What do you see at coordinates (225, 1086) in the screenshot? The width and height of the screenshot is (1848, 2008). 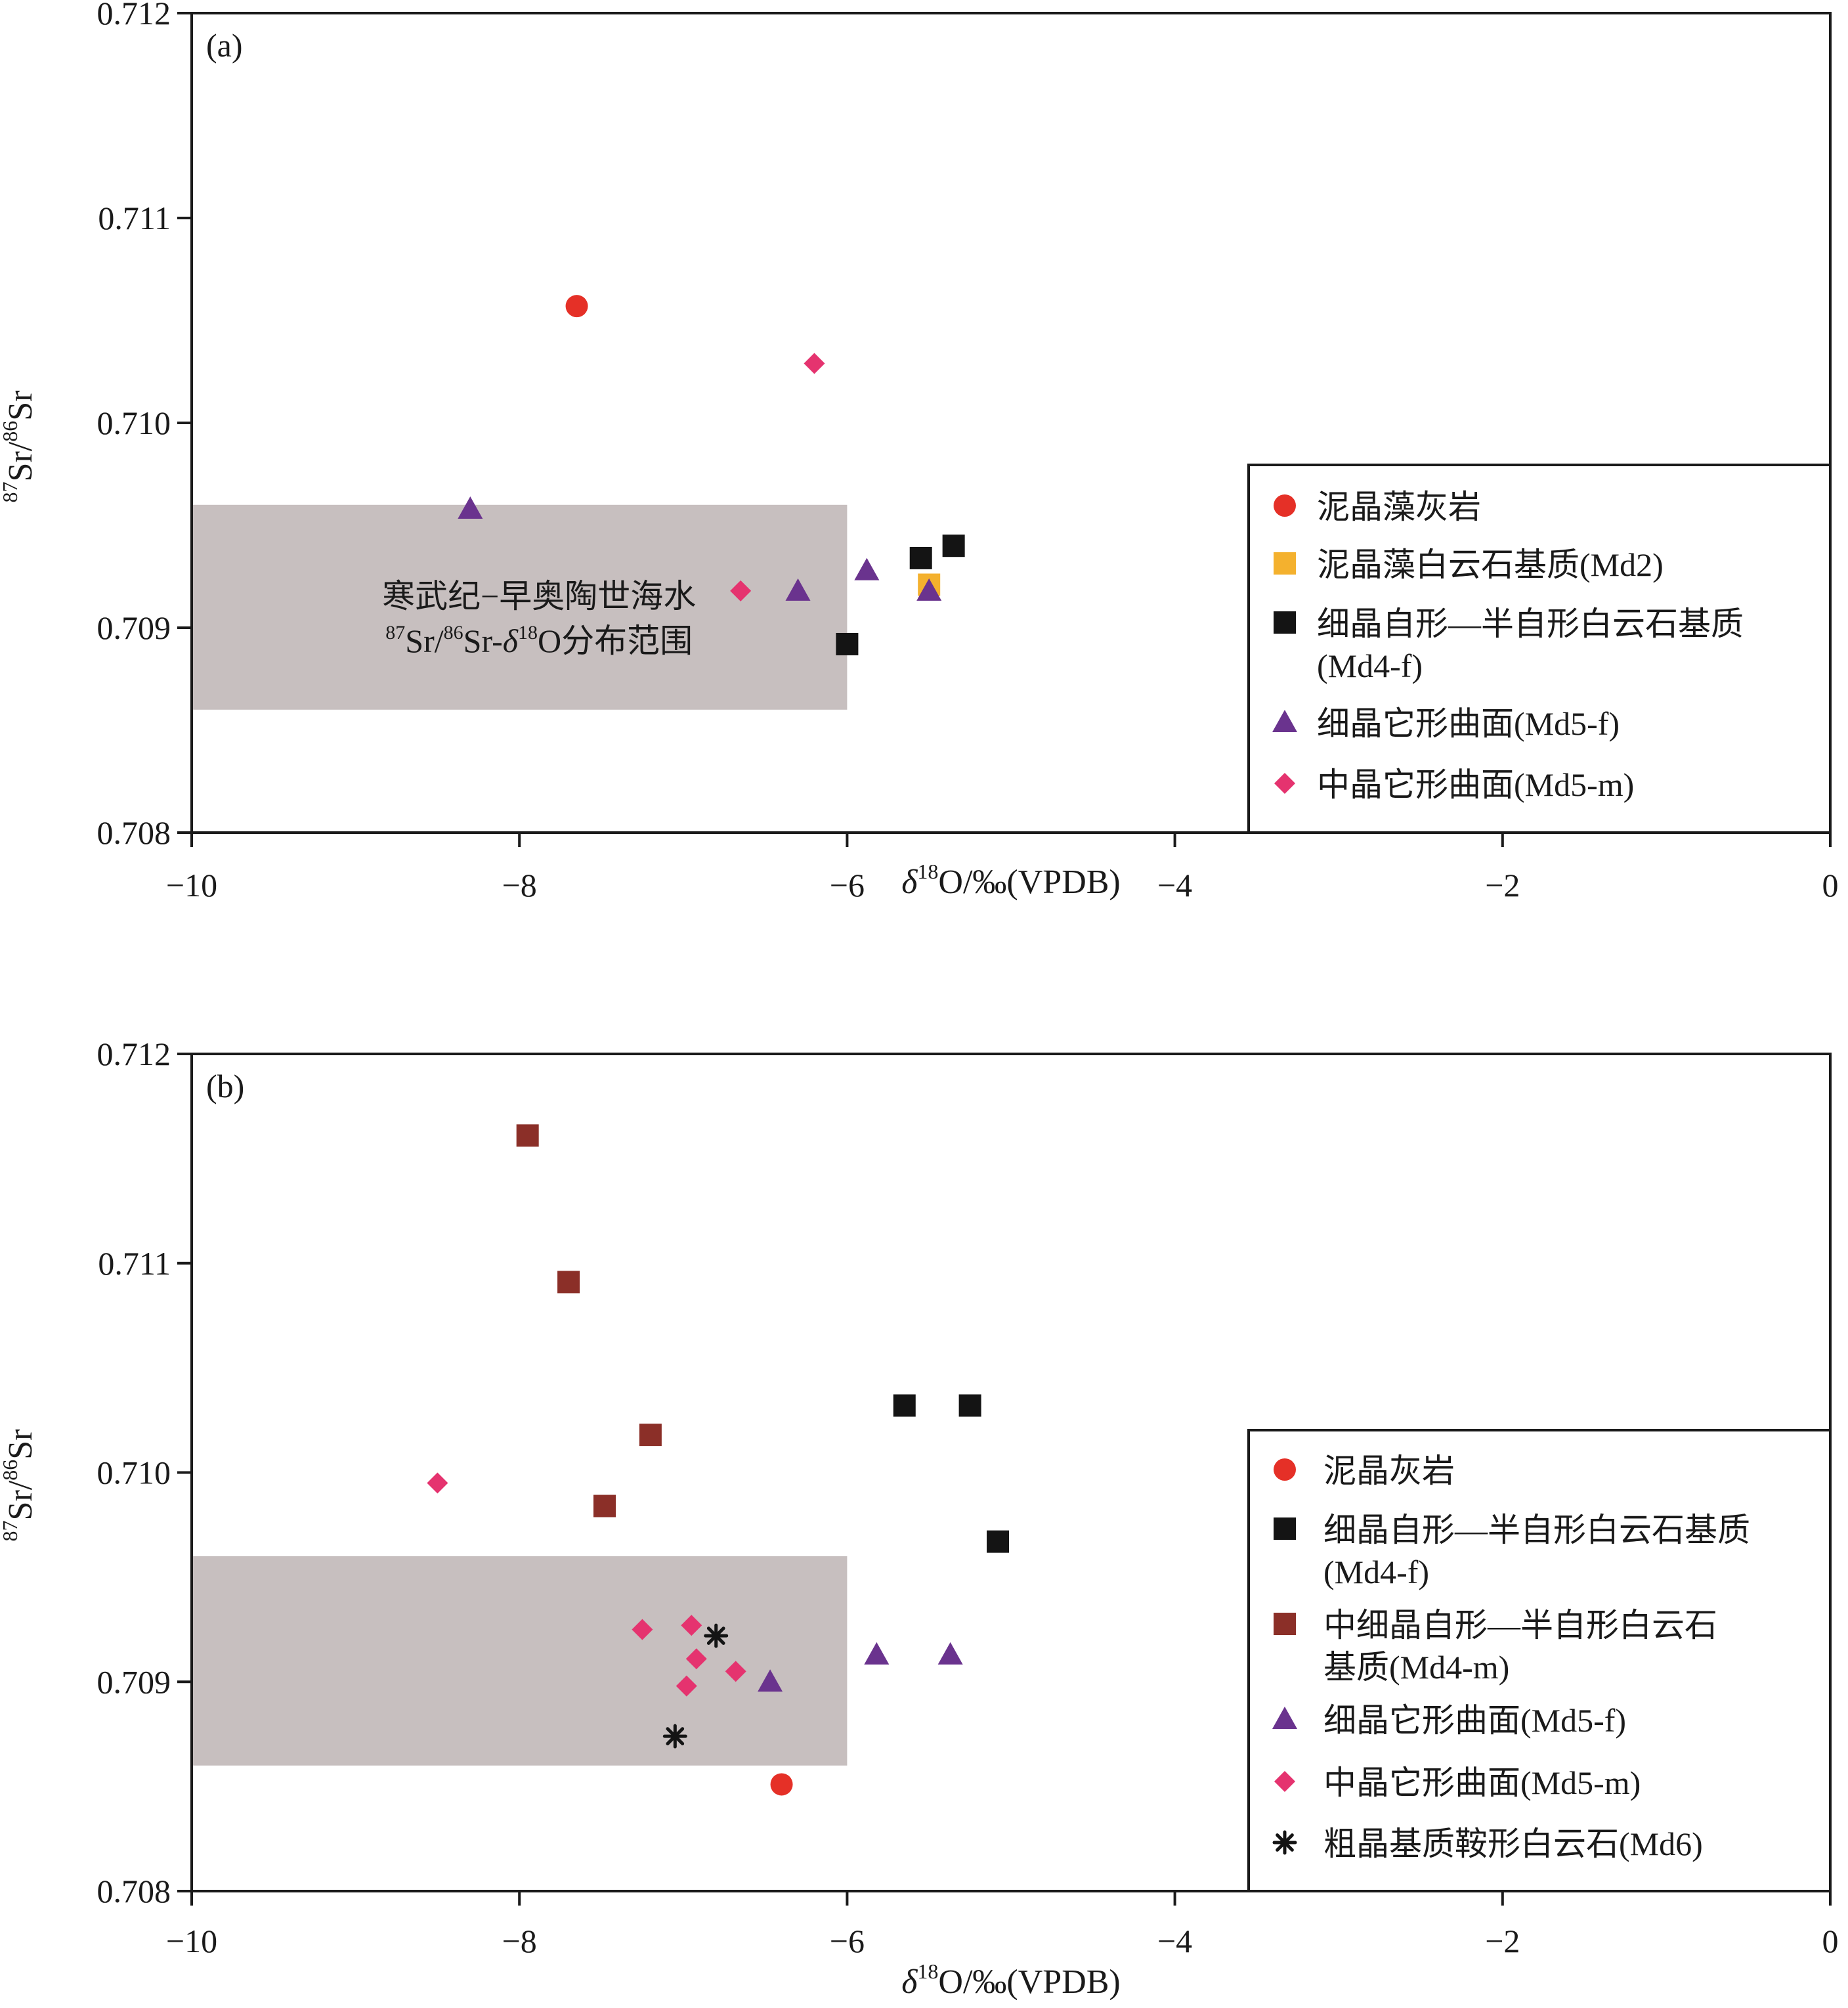 I see `panel-label: (b)` at bounding box center [225, 1086].